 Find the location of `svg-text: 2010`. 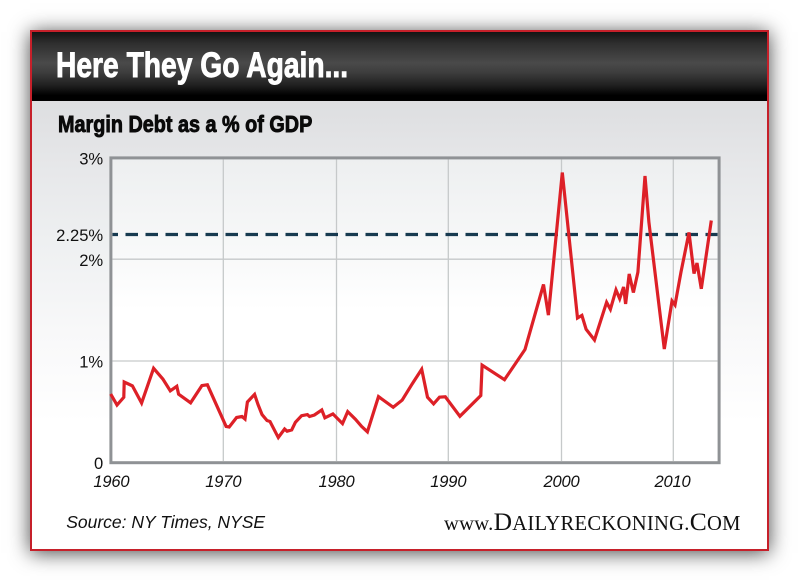

svg-text: 2010 is located at coordinates (672, 482).